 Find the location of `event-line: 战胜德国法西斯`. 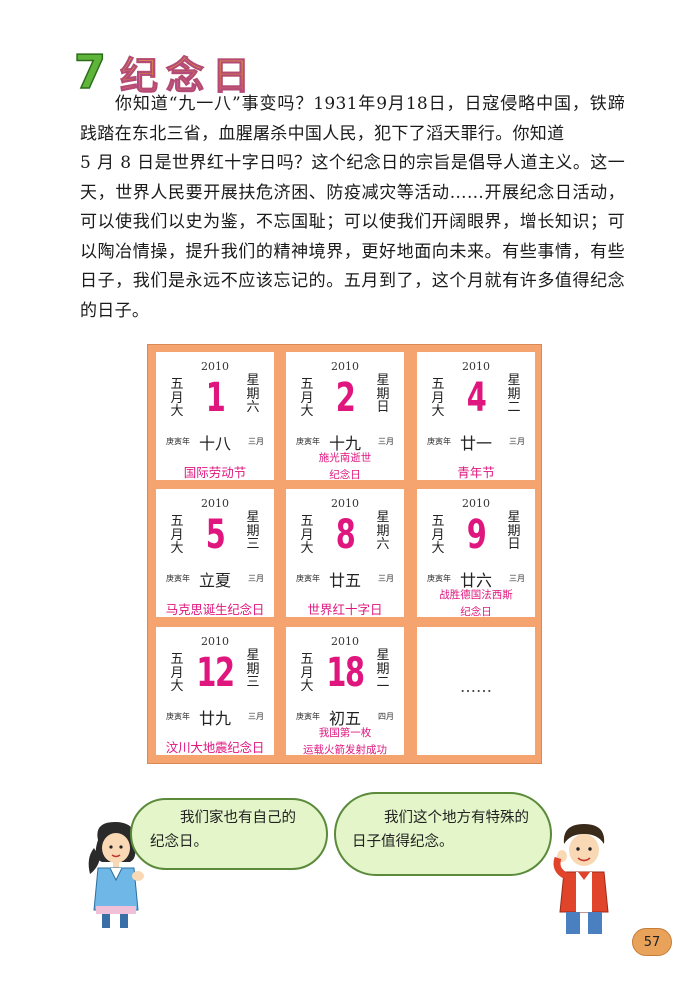

event-line: 战胜德国法西斯 is located at coordinates (476, 595).